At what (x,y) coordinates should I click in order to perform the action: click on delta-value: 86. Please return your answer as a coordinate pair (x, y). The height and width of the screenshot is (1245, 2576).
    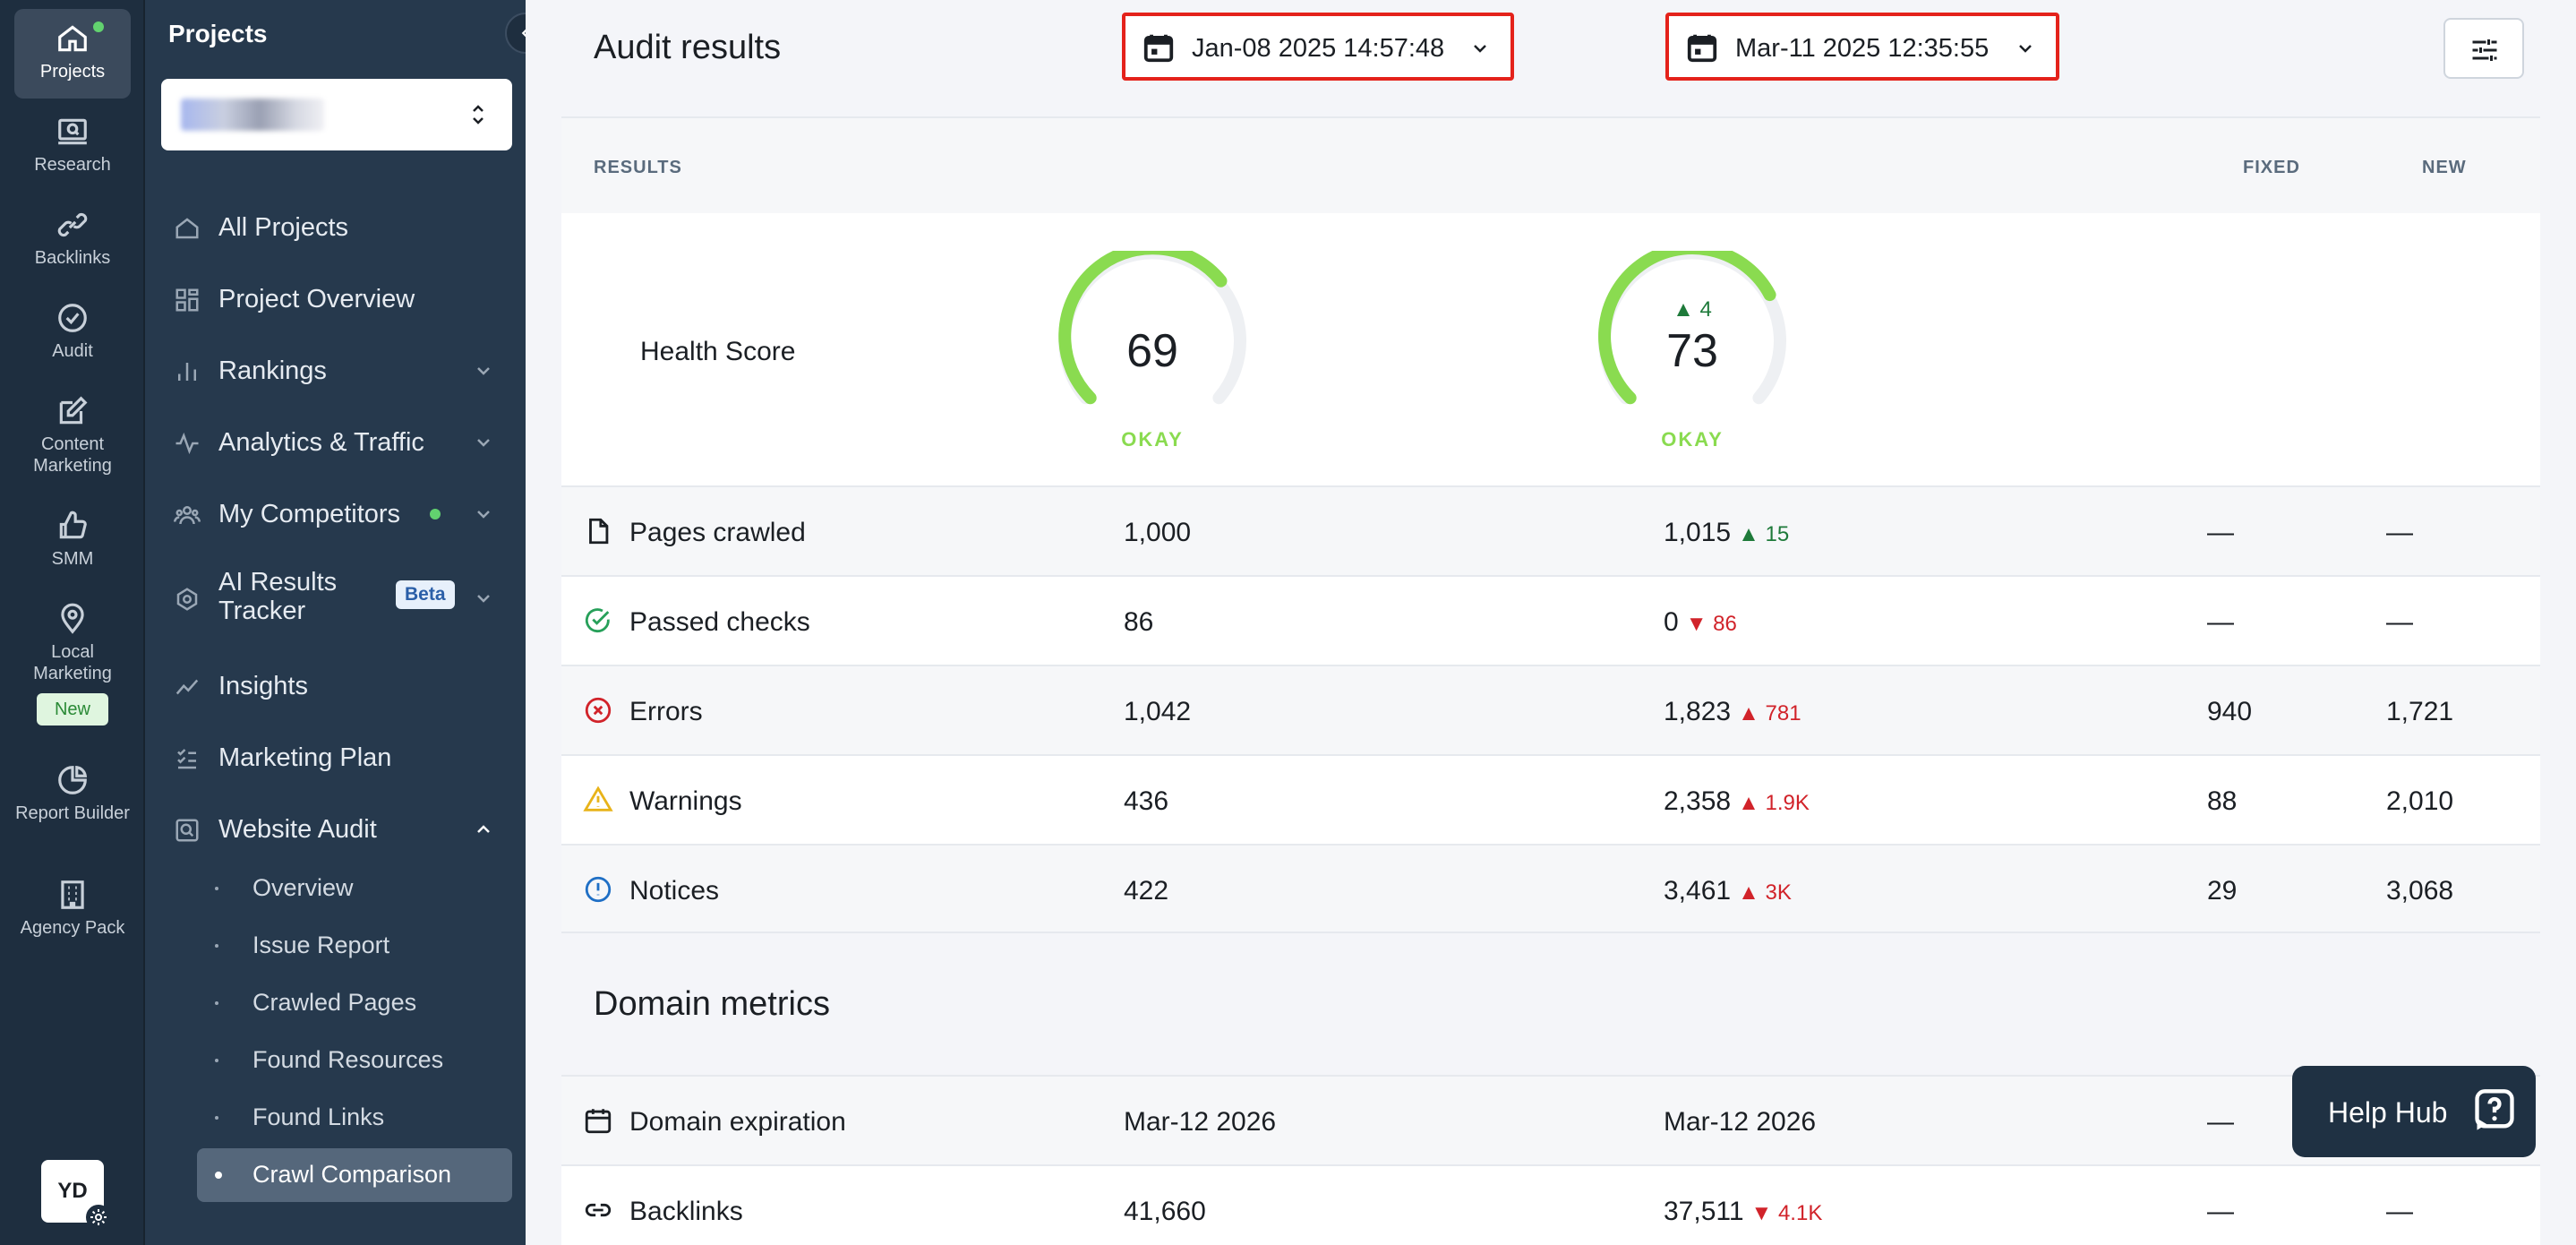
    Looking at the image, I should click on (1725, 624).